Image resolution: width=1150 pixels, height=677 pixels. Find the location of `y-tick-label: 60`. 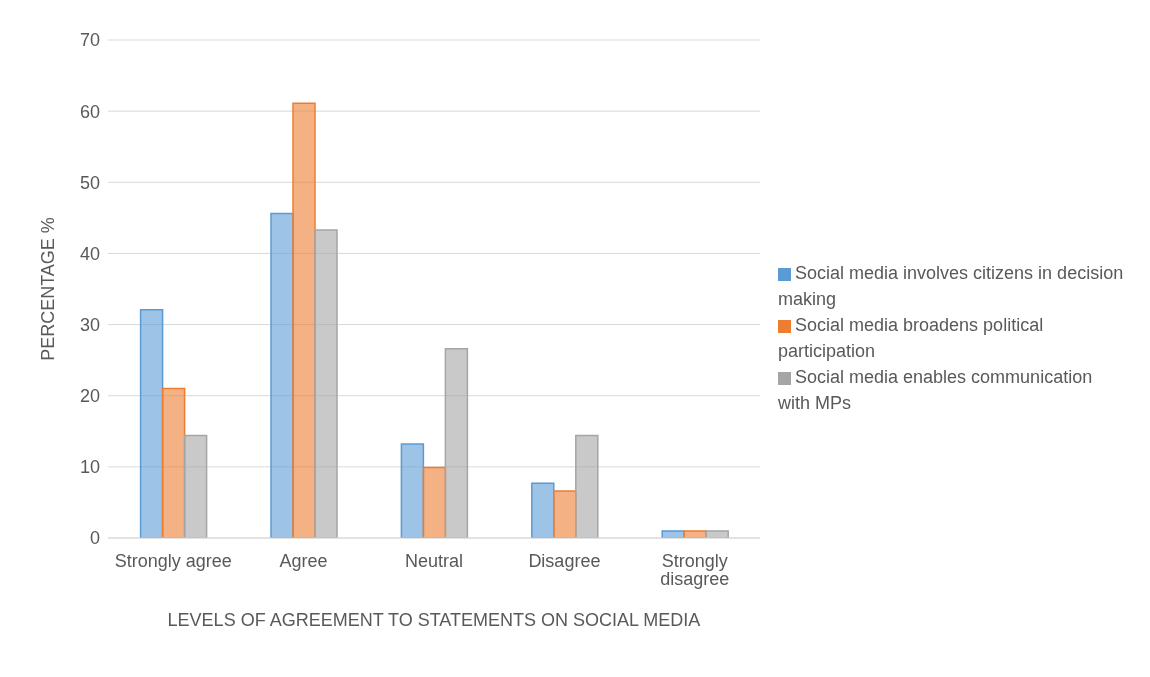

y-tick-label: 60 is located at coordinates (89, 111).